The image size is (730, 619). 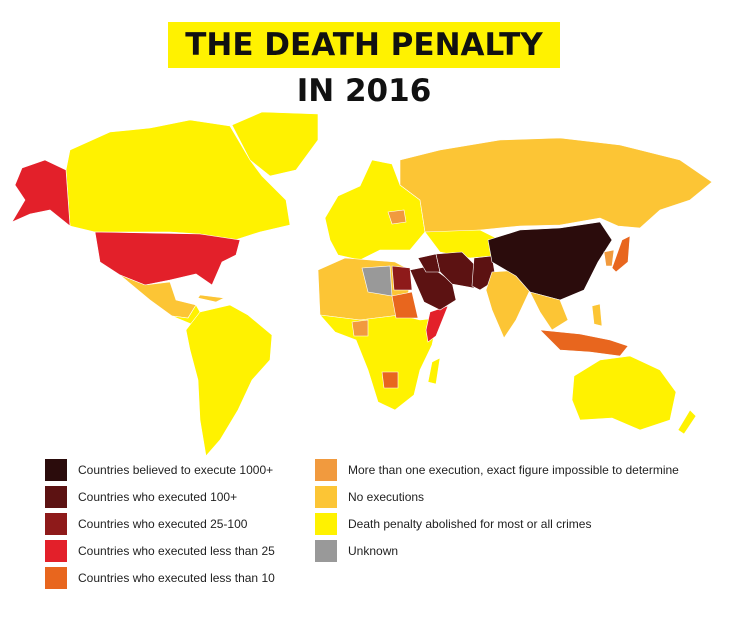 I want to click on title: THE DEATH PENALTY IN 2016, so click(x=364, y=65).